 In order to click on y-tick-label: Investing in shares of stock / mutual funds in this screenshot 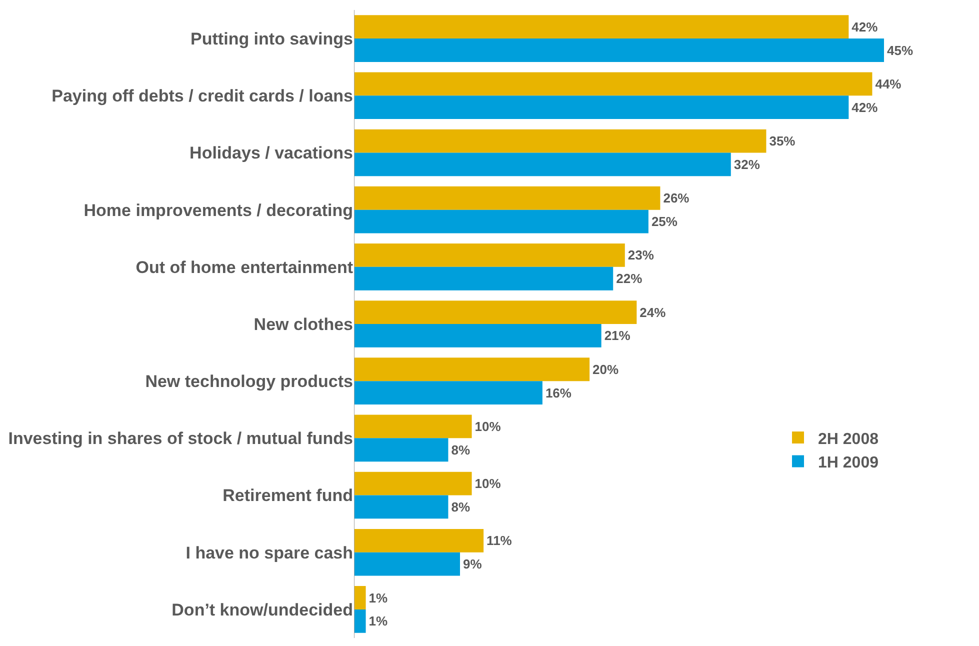, I will do `click(180, 438)`.